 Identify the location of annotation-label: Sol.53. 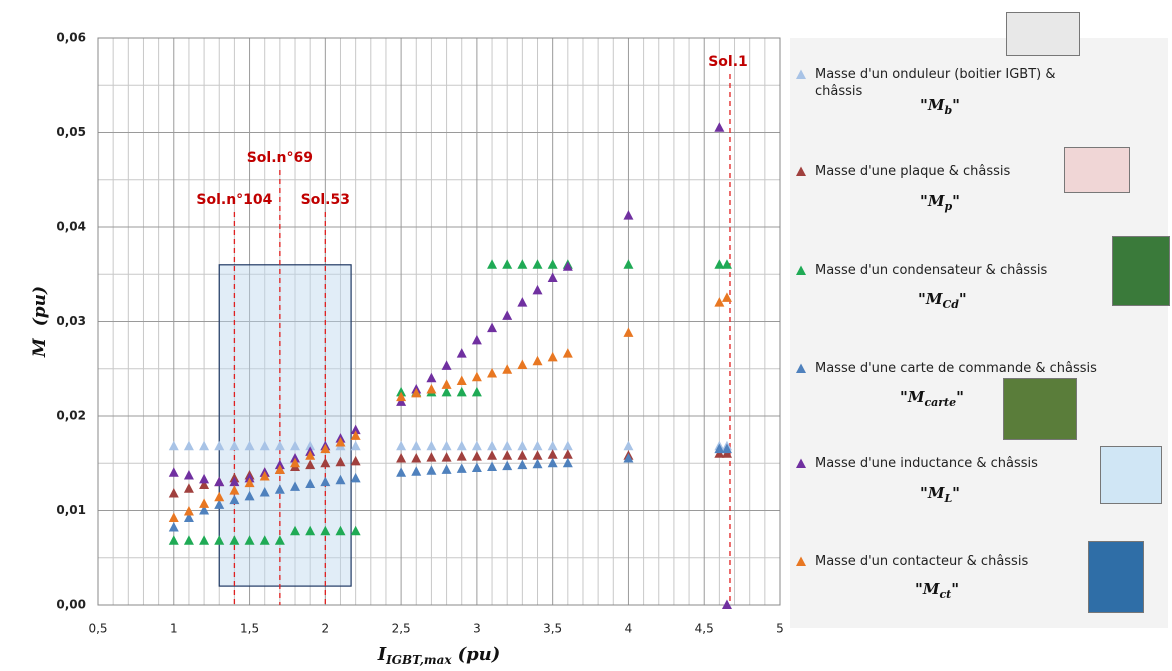
(325, 200).